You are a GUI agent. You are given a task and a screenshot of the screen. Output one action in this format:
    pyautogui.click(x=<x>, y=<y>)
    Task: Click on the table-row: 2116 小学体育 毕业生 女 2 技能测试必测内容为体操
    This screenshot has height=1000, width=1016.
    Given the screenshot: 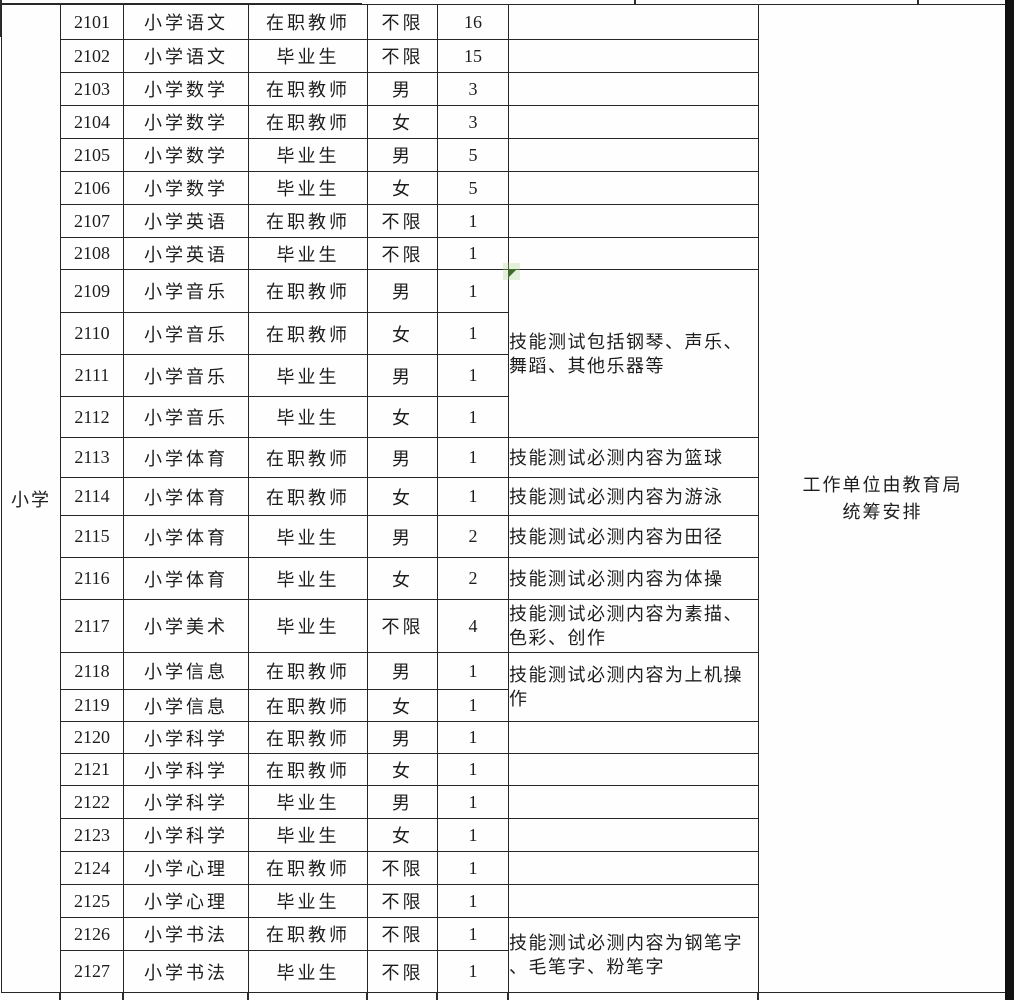 What is the action you would take?
    pyautogui.click(x=504, y=578)
    